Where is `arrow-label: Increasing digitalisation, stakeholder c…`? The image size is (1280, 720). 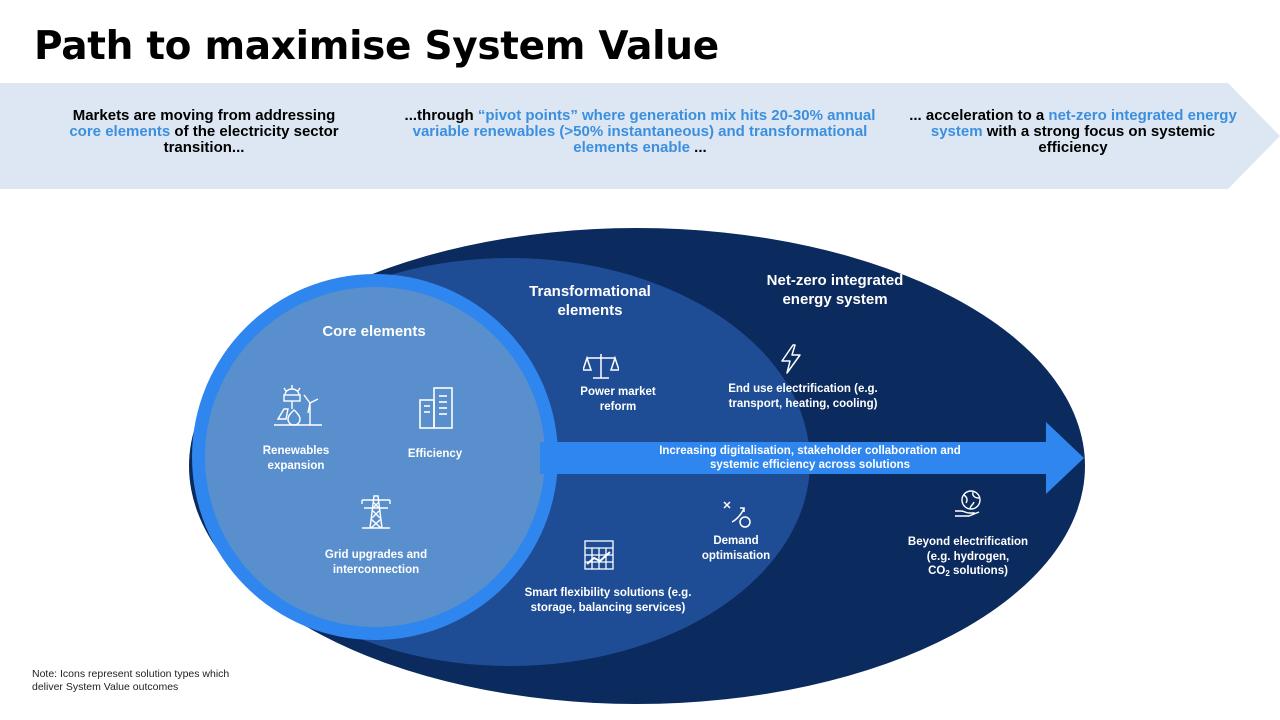 arrow-label: Increasing digitalisation, stakeholder c… is located at coordinates (810, 458).